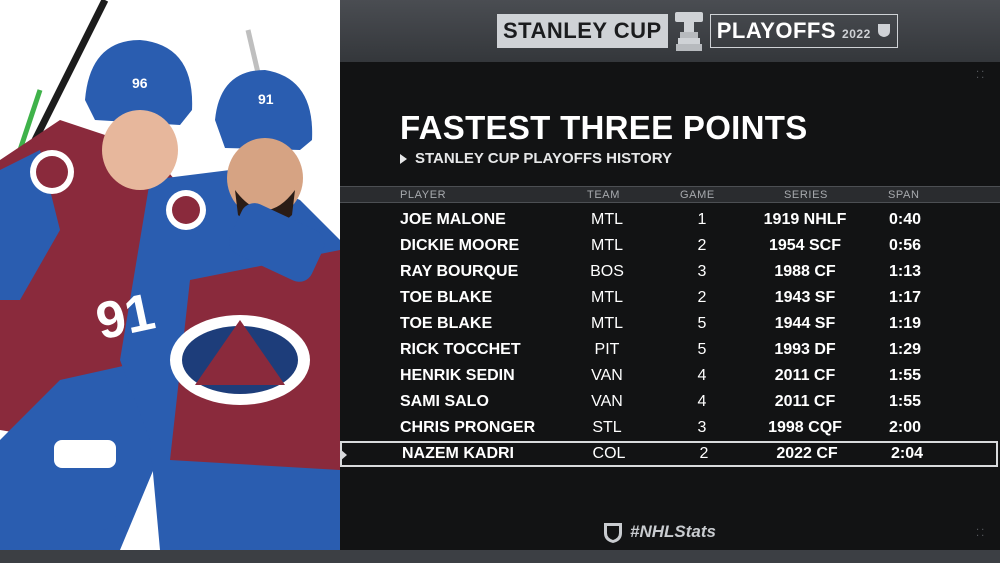 The image size is (1000, 563). What do you see at coordinates (582, 31) in the screenshot?
I see `brand-word-stanley-cup: STANLEY CUP` at bounding box center [582, 31].